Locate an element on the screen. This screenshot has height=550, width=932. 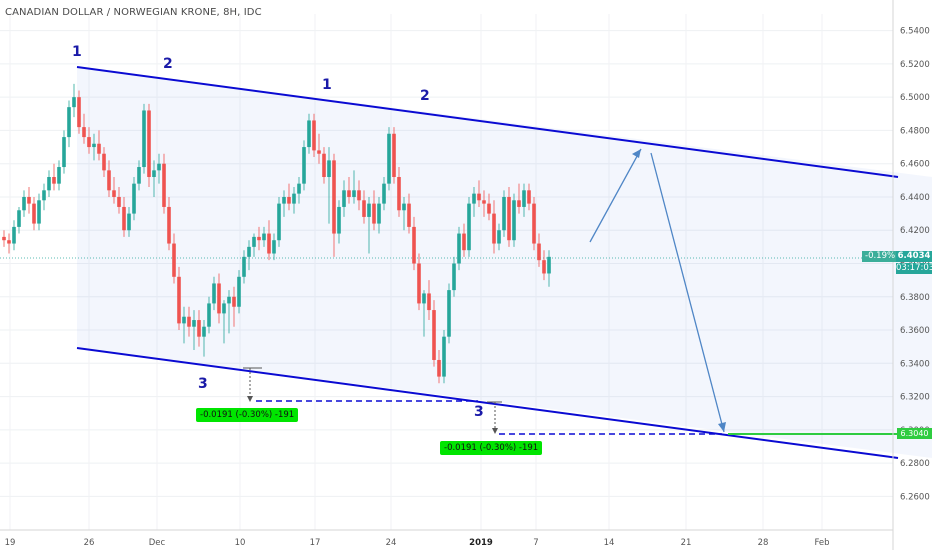
price-change-badge: -0.19% is located at coordinates (880, 256).